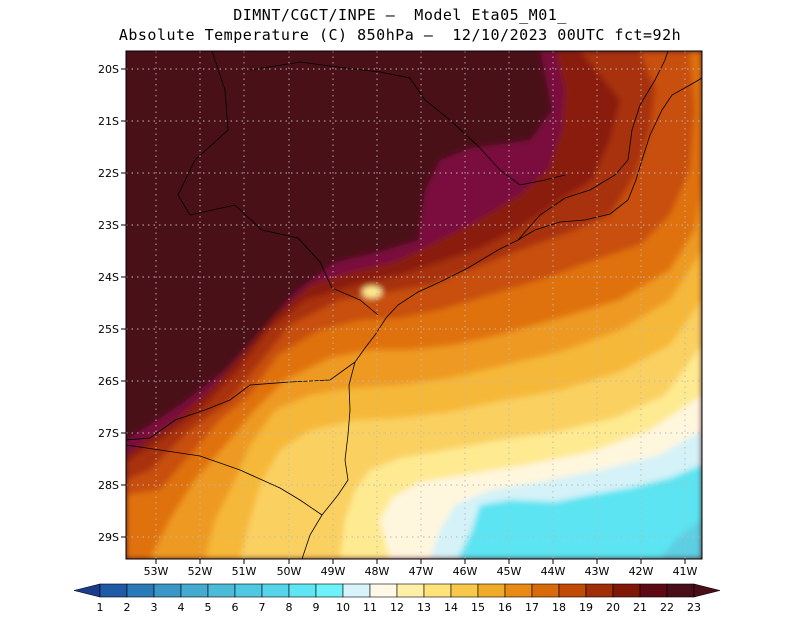 This screenshot has width=800, height=618. Describe the element at coordinates (420, 561) in the screenshot. I see `lon-ticks` at that location.